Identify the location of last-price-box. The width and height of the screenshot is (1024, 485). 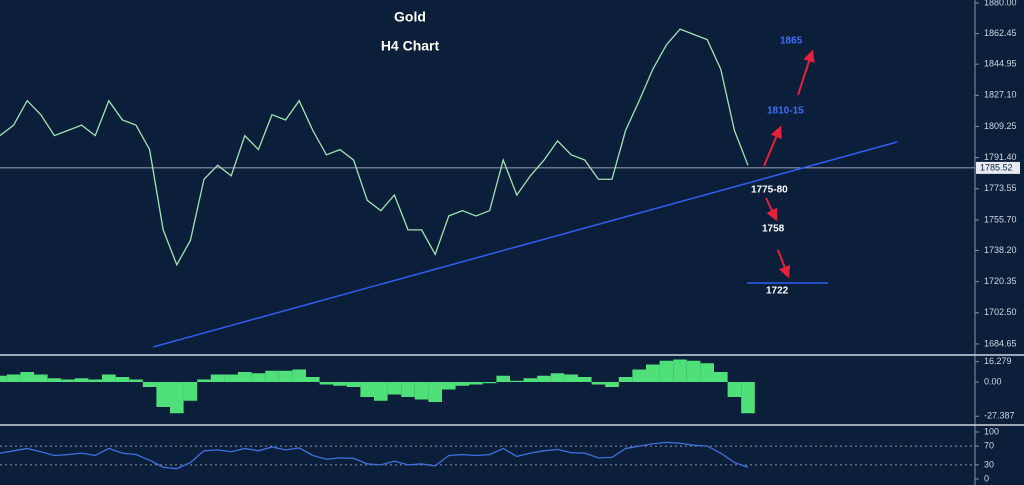
(998, 167).